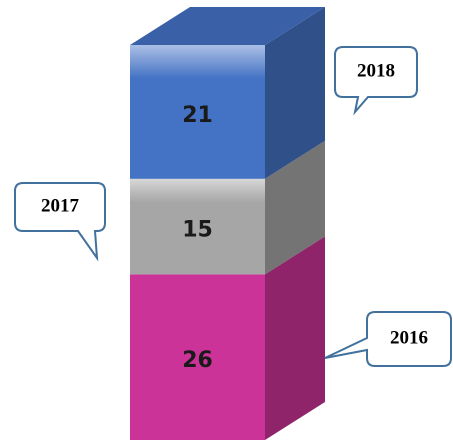 This screenshot has height=442, width=453. What do you see at coordinates (227, 26) in the screenshot?
I see `bar-top` at bounding box center [227, 26].